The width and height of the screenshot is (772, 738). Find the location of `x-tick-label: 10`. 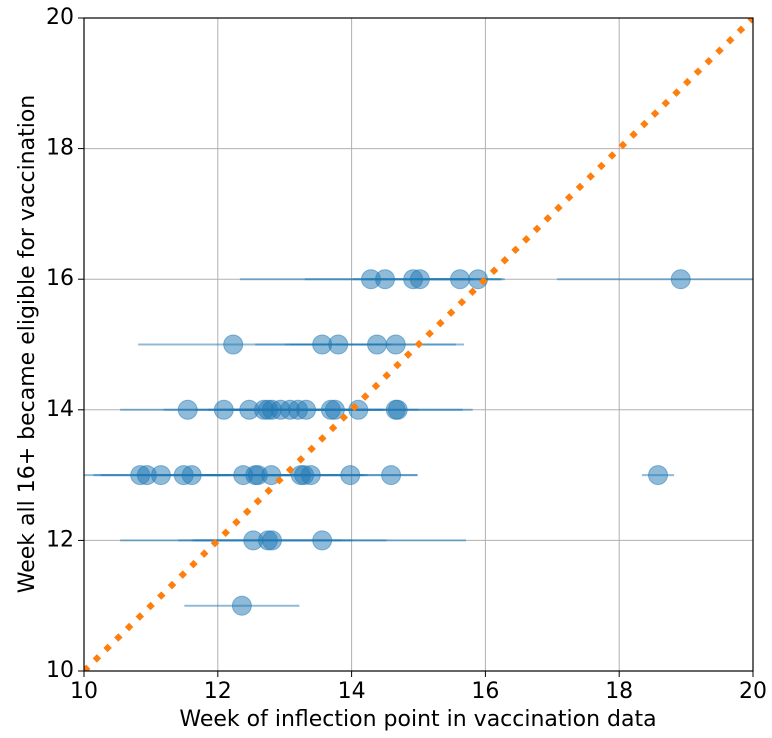

x-tick-label: 10 is located at coordinates (84, 691).